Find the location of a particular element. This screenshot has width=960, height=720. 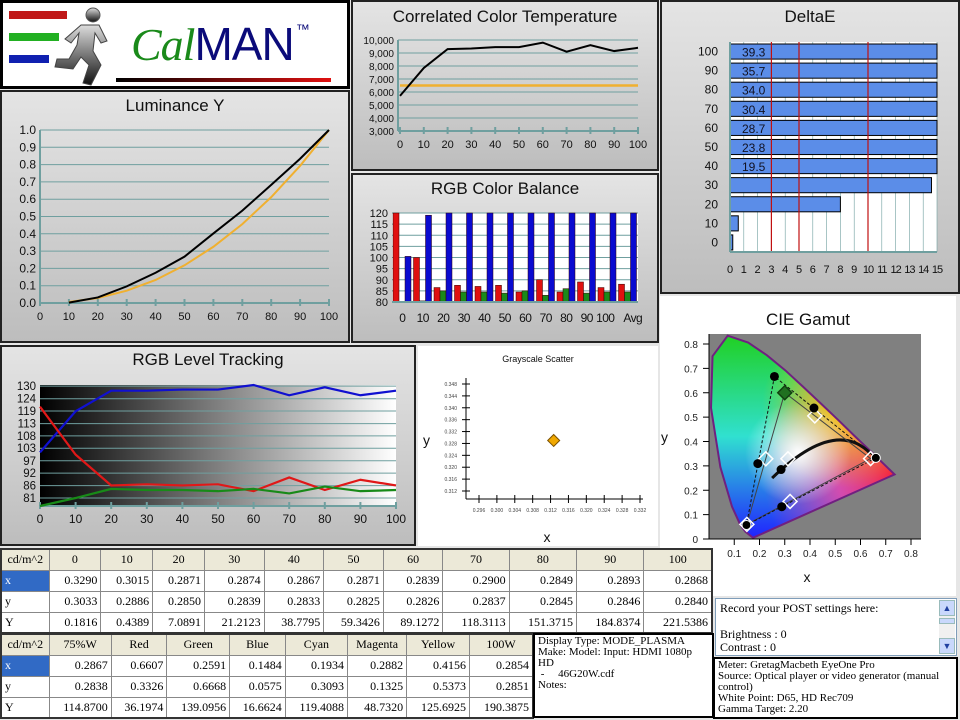

column-header: 90 is located at coordinates (610, 559).